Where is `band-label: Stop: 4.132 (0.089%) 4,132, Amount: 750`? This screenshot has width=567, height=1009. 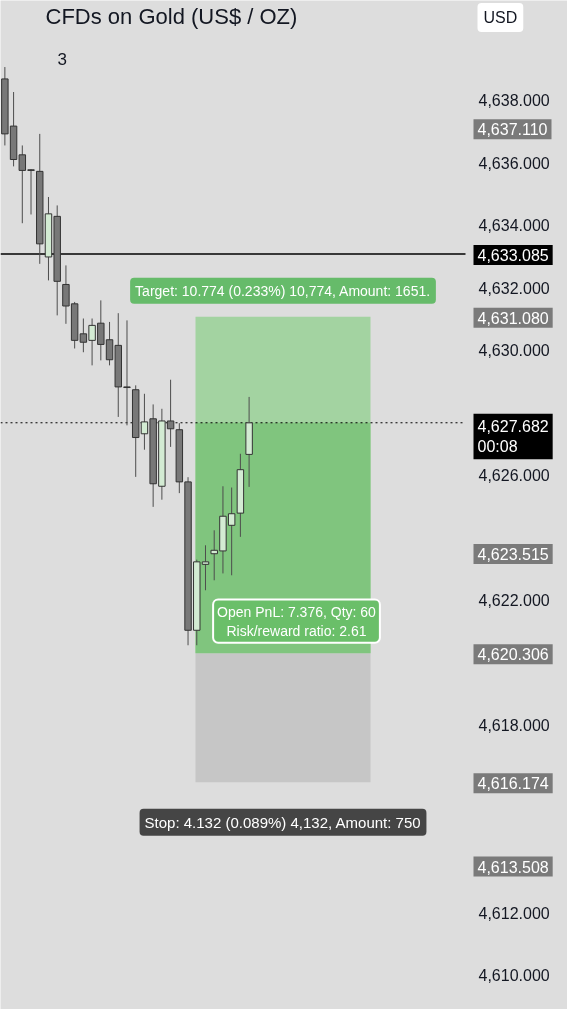
band-label: Stop: 4.132 (0.089%) 4,132, Amount: 750 is located at coordinates (282, 822).